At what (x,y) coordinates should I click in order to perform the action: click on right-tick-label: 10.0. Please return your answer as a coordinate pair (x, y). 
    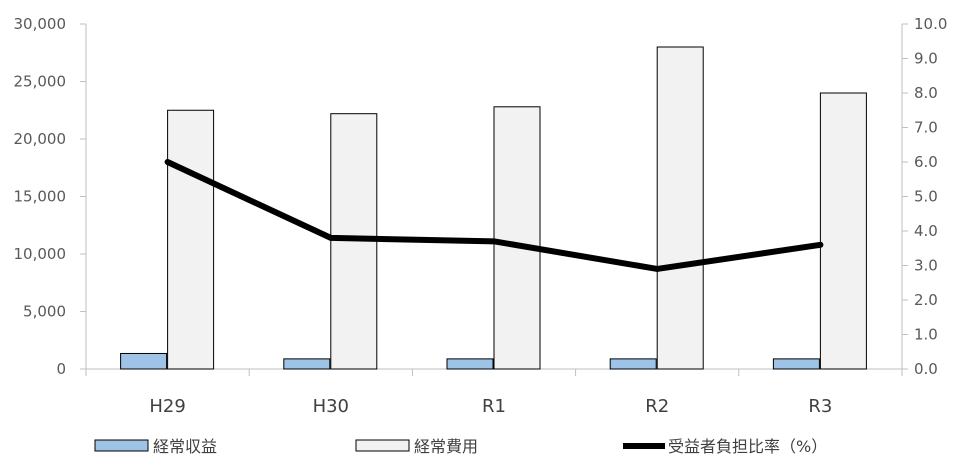
    Looking at the image, I should click on (930, 24).